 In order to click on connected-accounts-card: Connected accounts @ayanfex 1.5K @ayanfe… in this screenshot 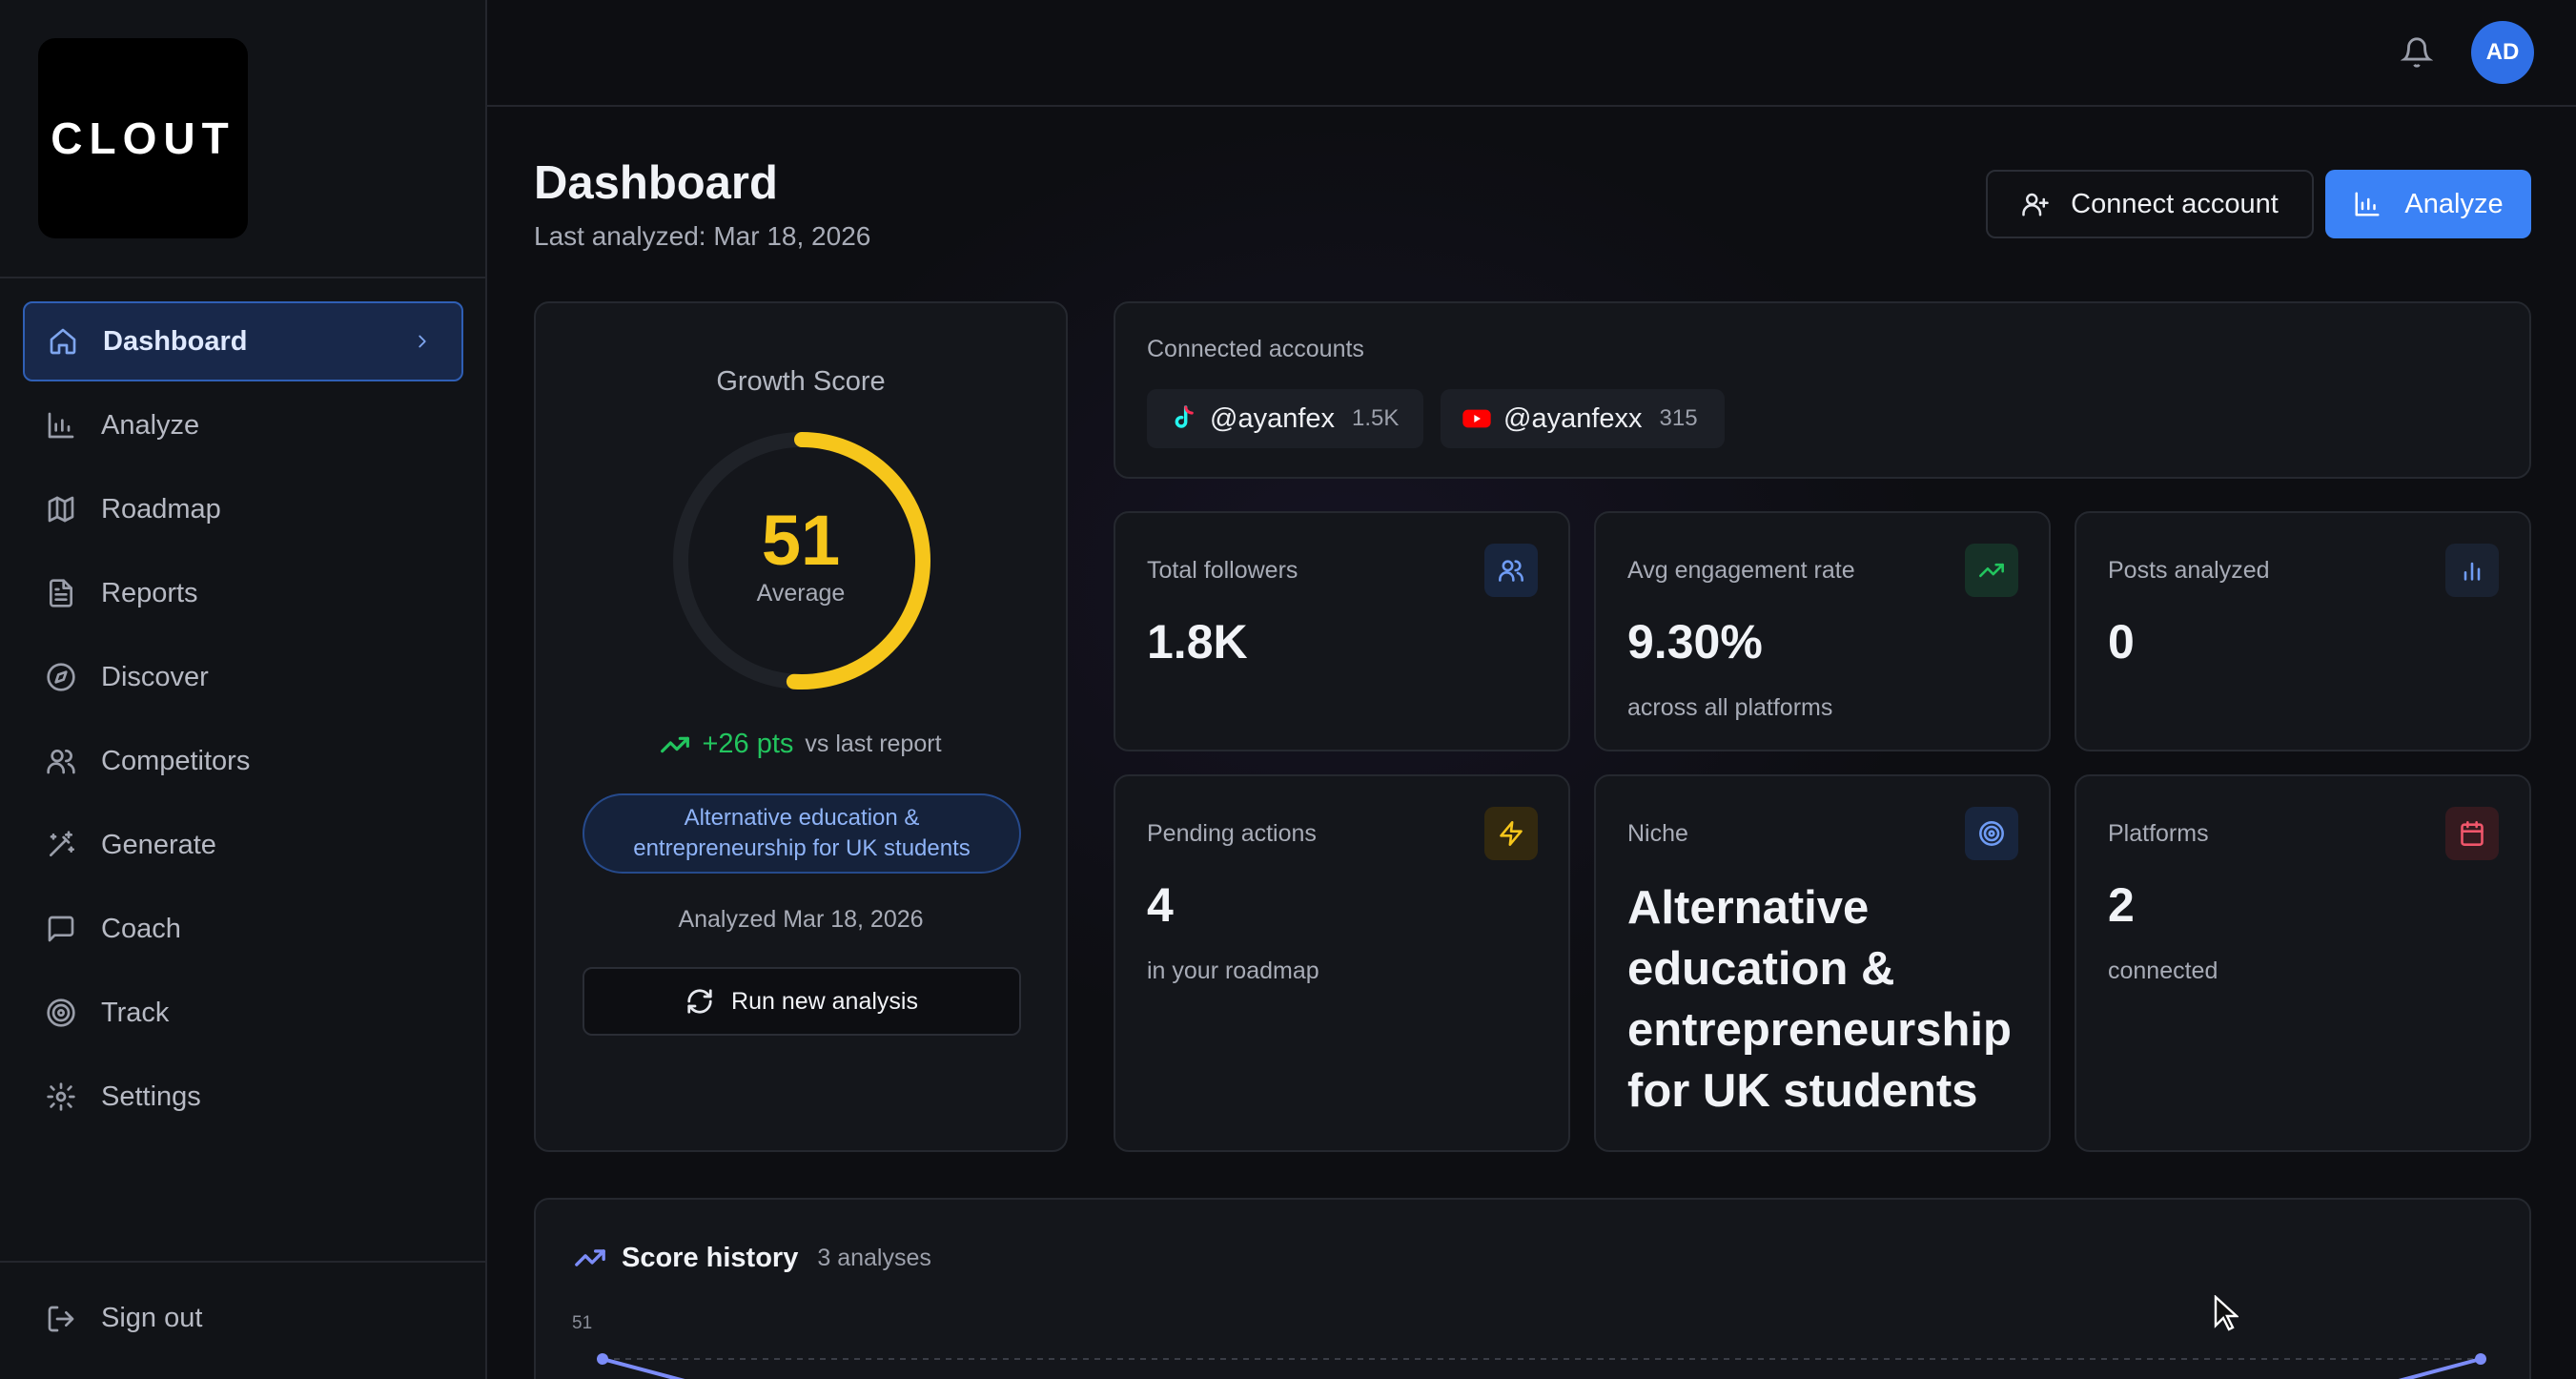, I will do `click(1823, 390)`.